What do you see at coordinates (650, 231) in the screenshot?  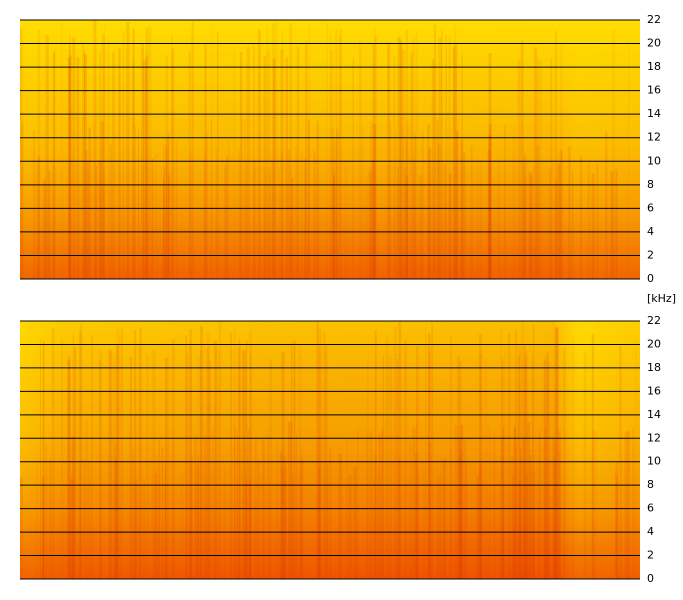 I see `y-tick-label: 4` at bounding box center [650, 231].